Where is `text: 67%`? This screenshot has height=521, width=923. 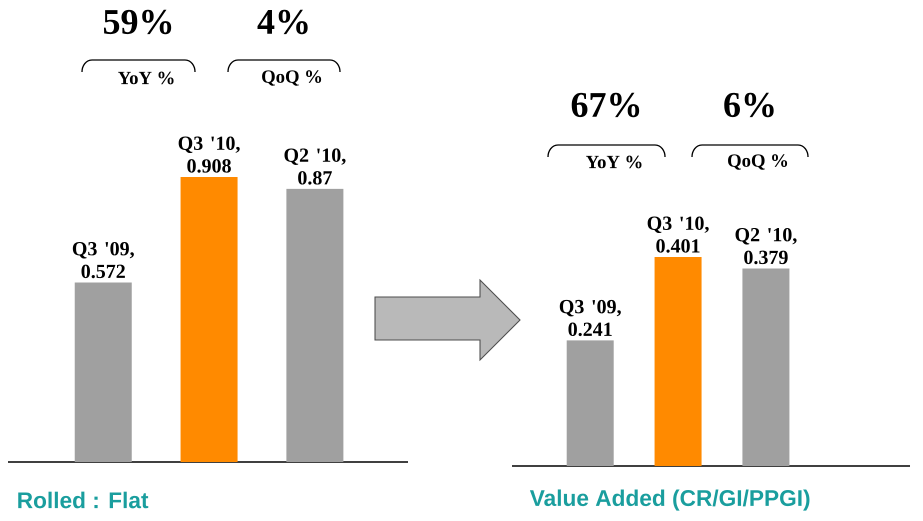 text: 67% is located at coordinates (606, 105).